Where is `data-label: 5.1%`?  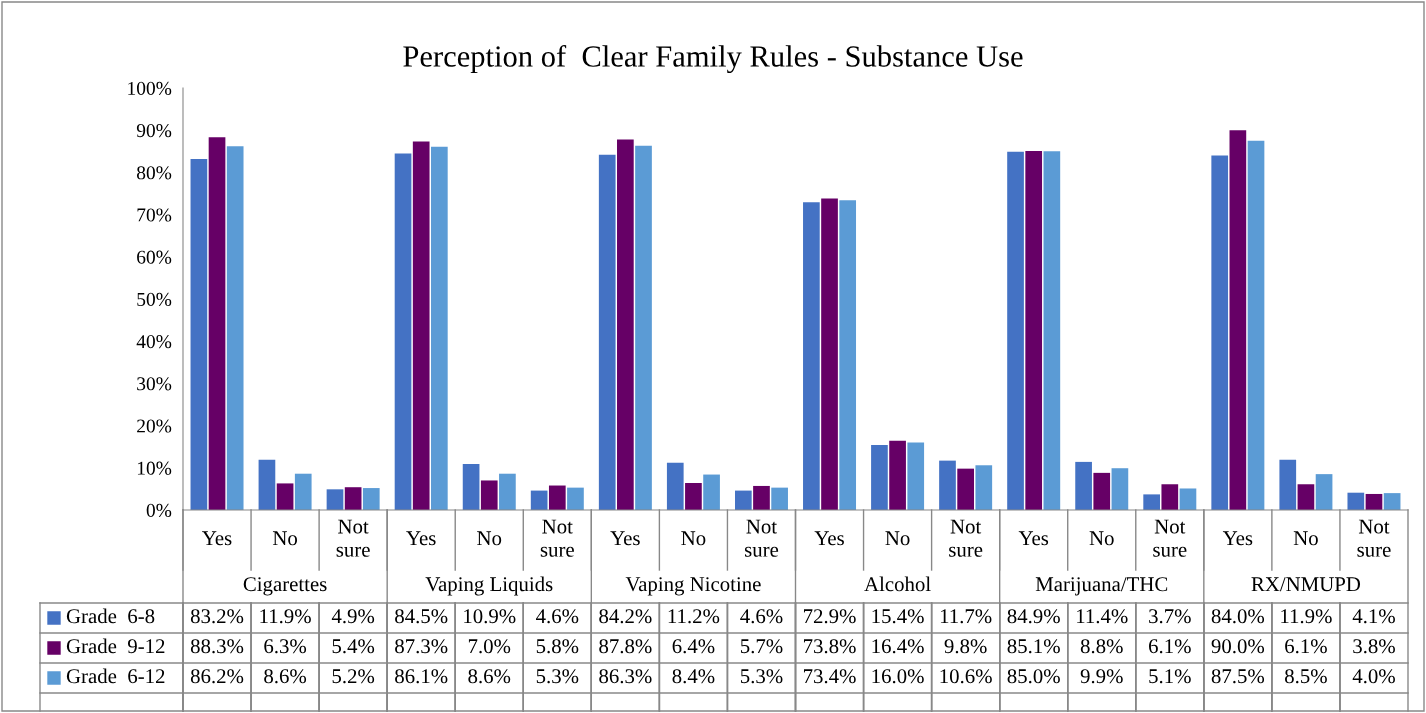
data-label: 5.1% is located at coordinates (1170, 676).